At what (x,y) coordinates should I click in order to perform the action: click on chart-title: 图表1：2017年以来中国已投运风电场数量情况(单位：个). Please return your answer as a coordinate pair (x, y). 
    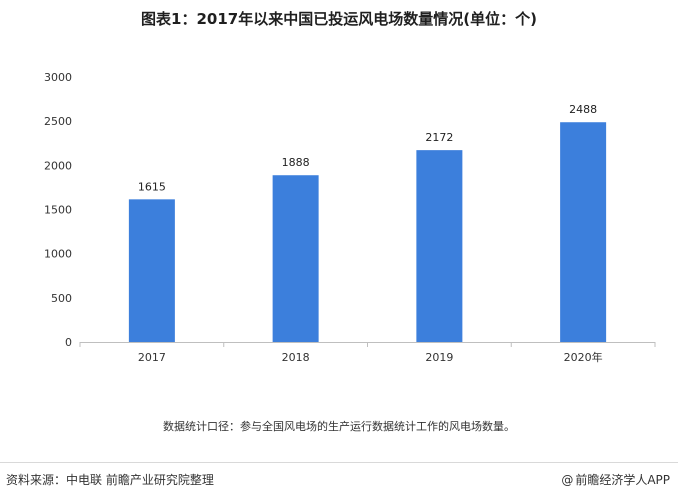
    Looking at the image, I should click on (339, 19).